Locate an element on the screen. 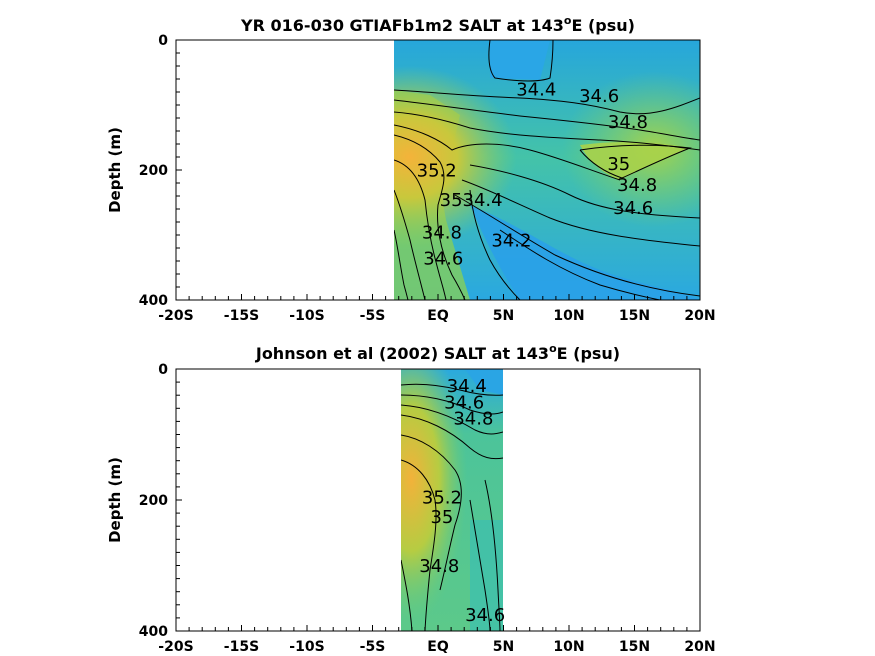  chart-title: YR 016-030 GTIAFb1m2 SALT at 143oE (psu) is located at coordinates (437, 24).